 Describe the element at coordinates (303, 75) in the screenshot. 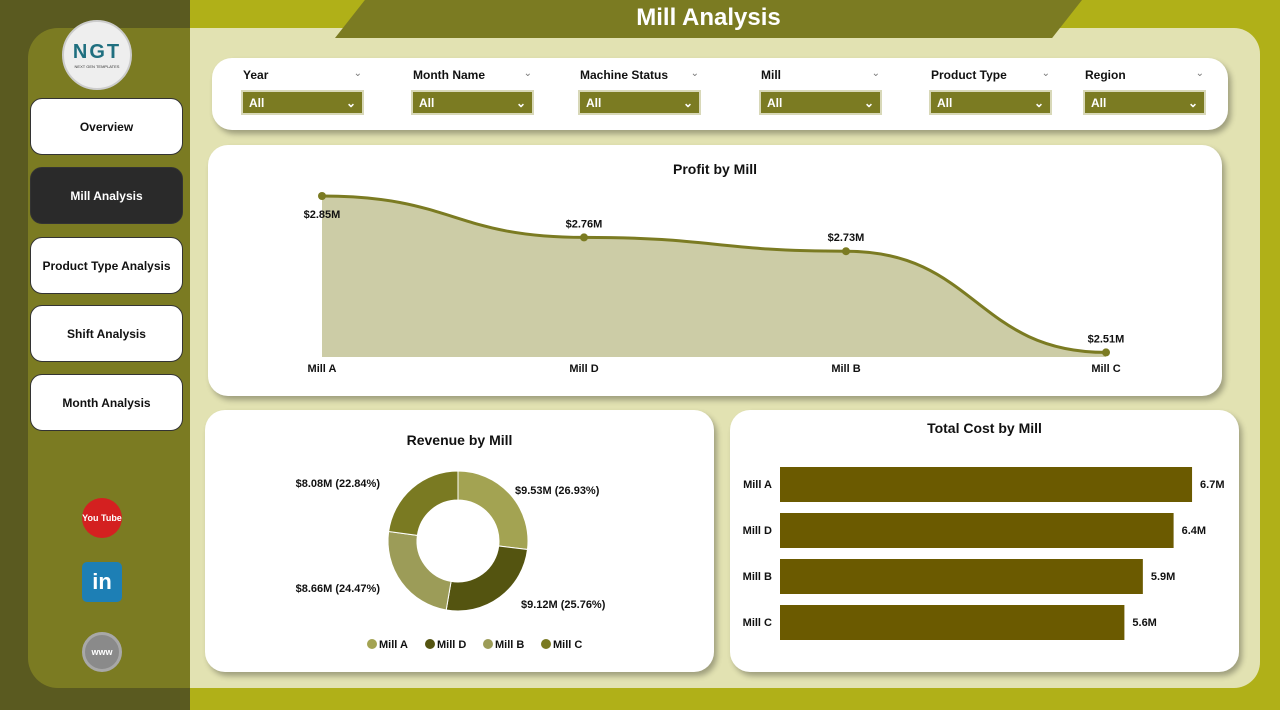

I see `filter-label: Year ⌄` at that location.